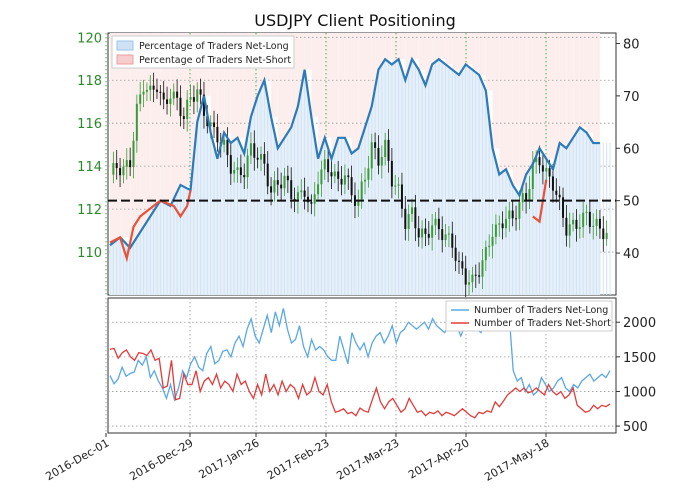  Describe the element at coordinates (367, 459) in the screenshot. I see `x-axis-tick-label: 2017-Mar-23` at that location.